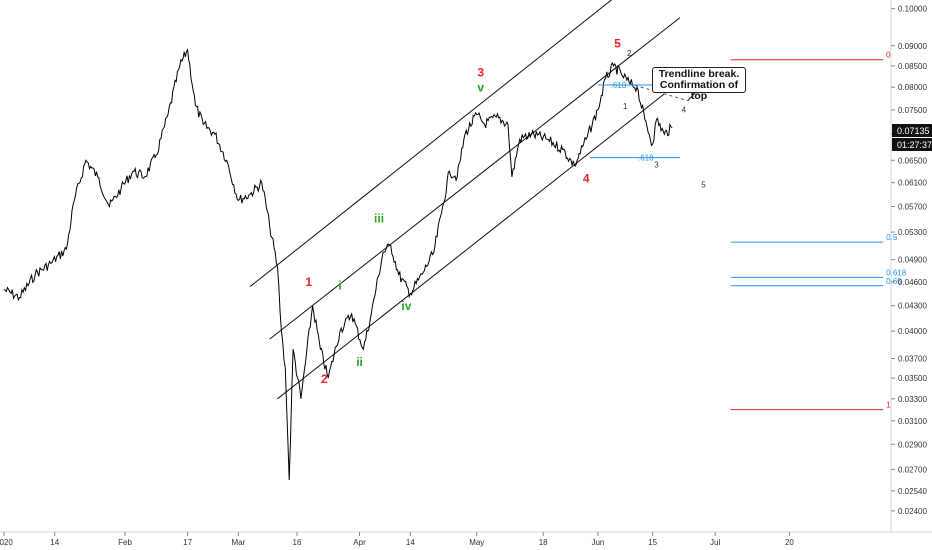 The image size is (932, 550). What do you see at coordinates (912, 46) in the screenshot?
I see `y-tick-label-2: 0.09000` at bounding box center [912, 46].